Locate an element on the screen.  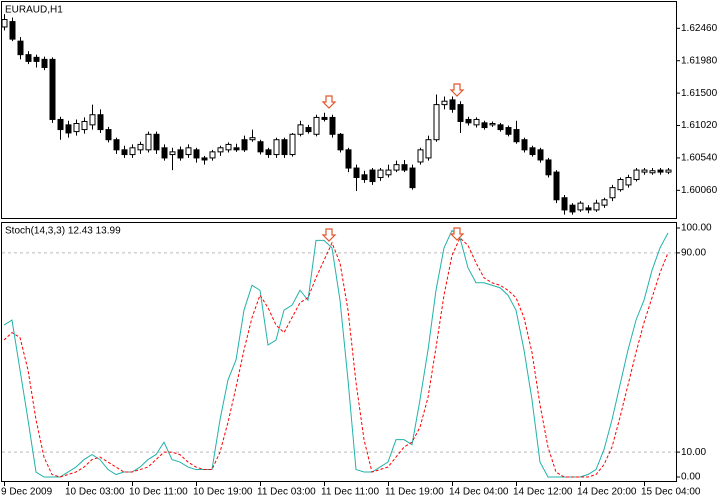
x-tick-label: 14 Dec 20:00 is located at coordinates (607, 492).